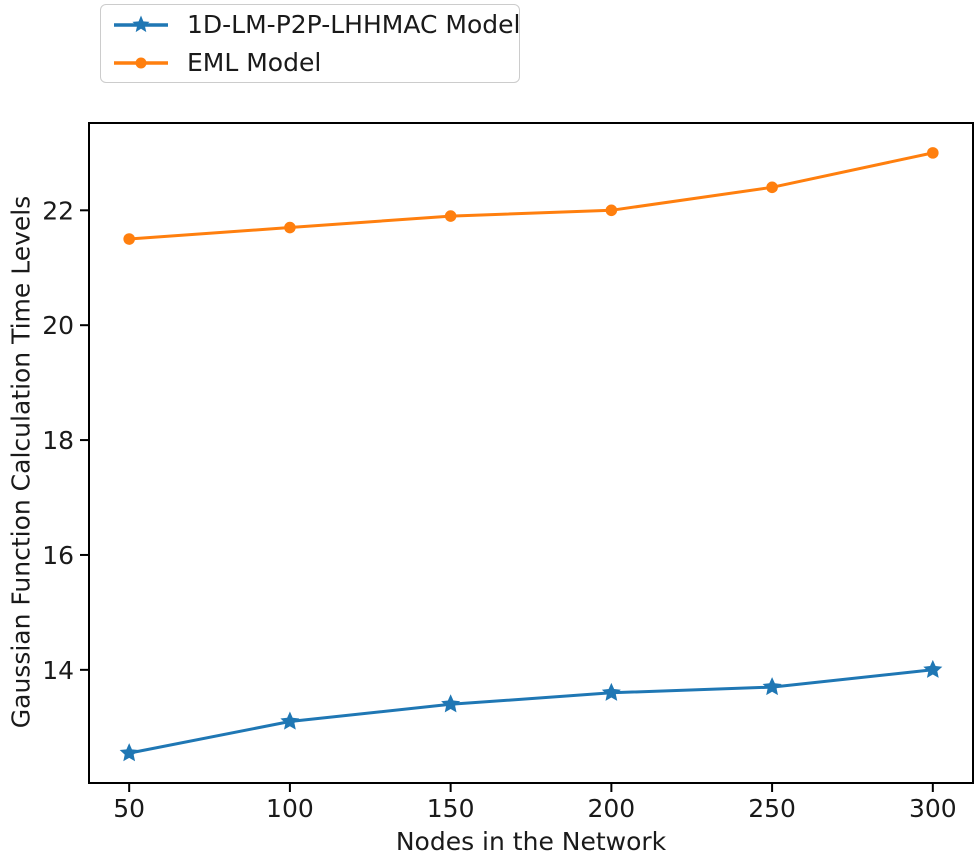  I want to click on y-tick-label: 20, so click(58, 325).